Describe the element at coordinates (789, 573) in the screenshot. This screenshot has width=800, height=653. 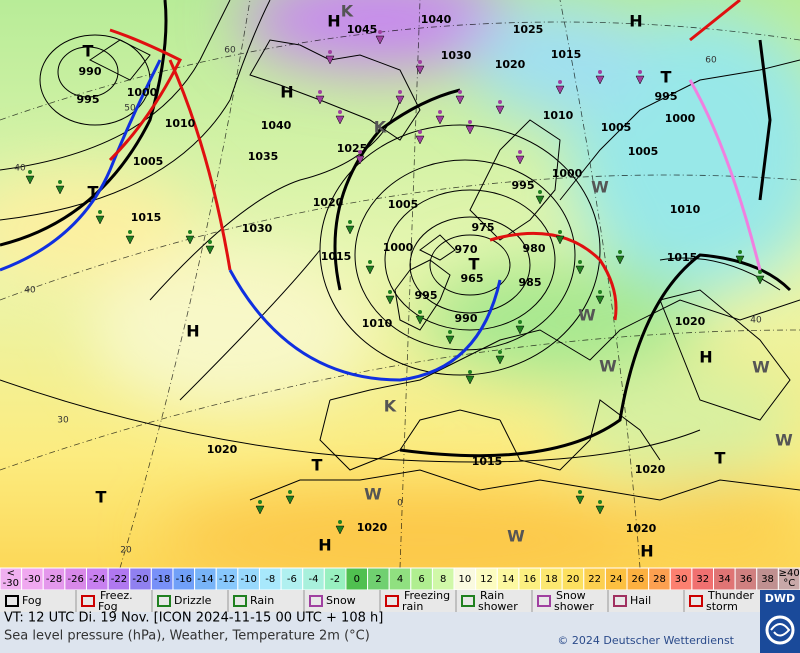
I see `scale-label: ≥40` at that location.